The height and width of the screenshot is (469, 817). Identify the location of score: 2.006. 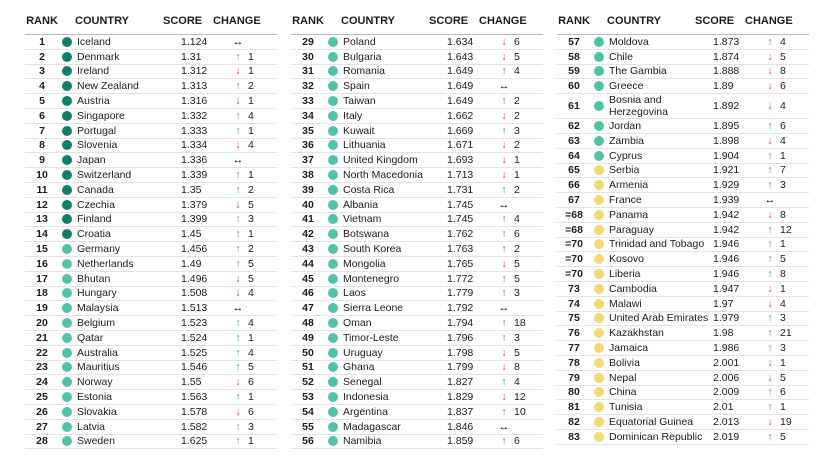
(726, 377).